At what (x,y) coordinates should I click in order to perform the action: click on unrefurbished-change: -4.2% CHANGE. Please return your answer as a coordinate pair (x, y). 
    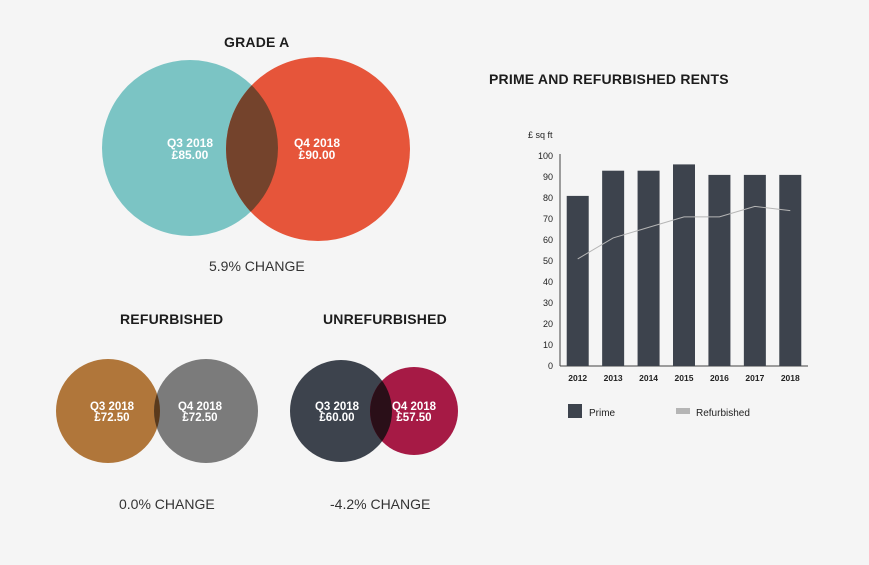
    Looking at the image, I should click on (380, 504).